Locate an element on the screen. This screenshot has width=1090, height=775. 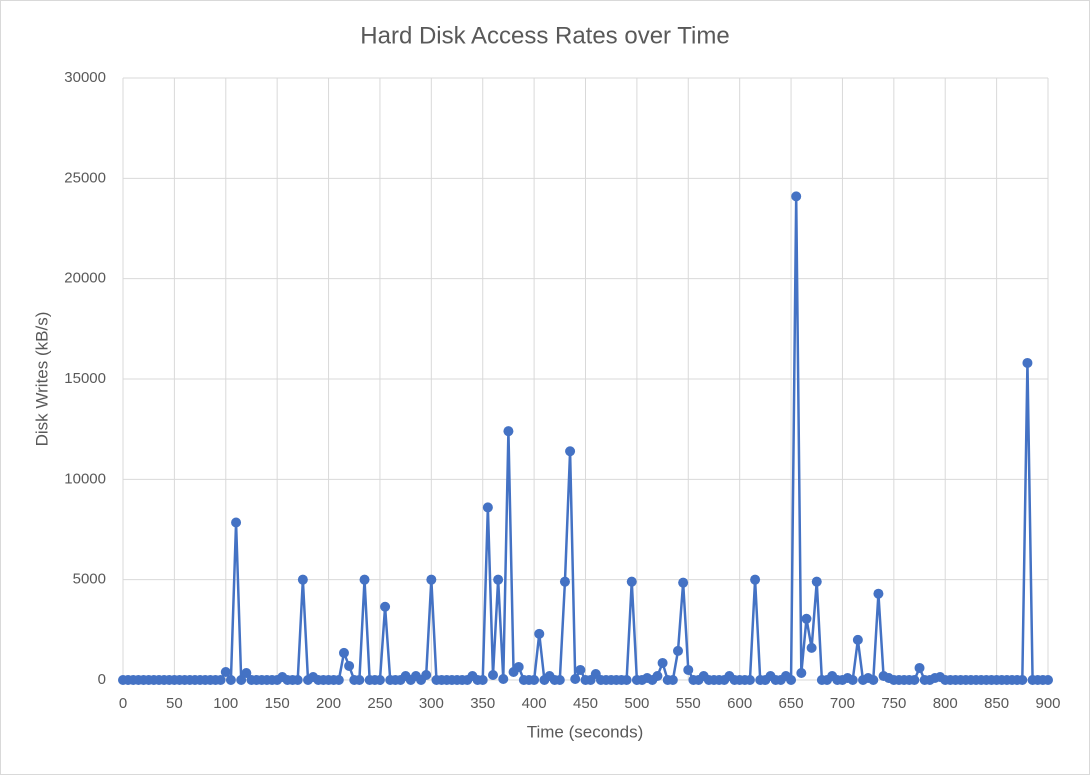
x-tick-label: 650 is located at coordinates (791, 703).